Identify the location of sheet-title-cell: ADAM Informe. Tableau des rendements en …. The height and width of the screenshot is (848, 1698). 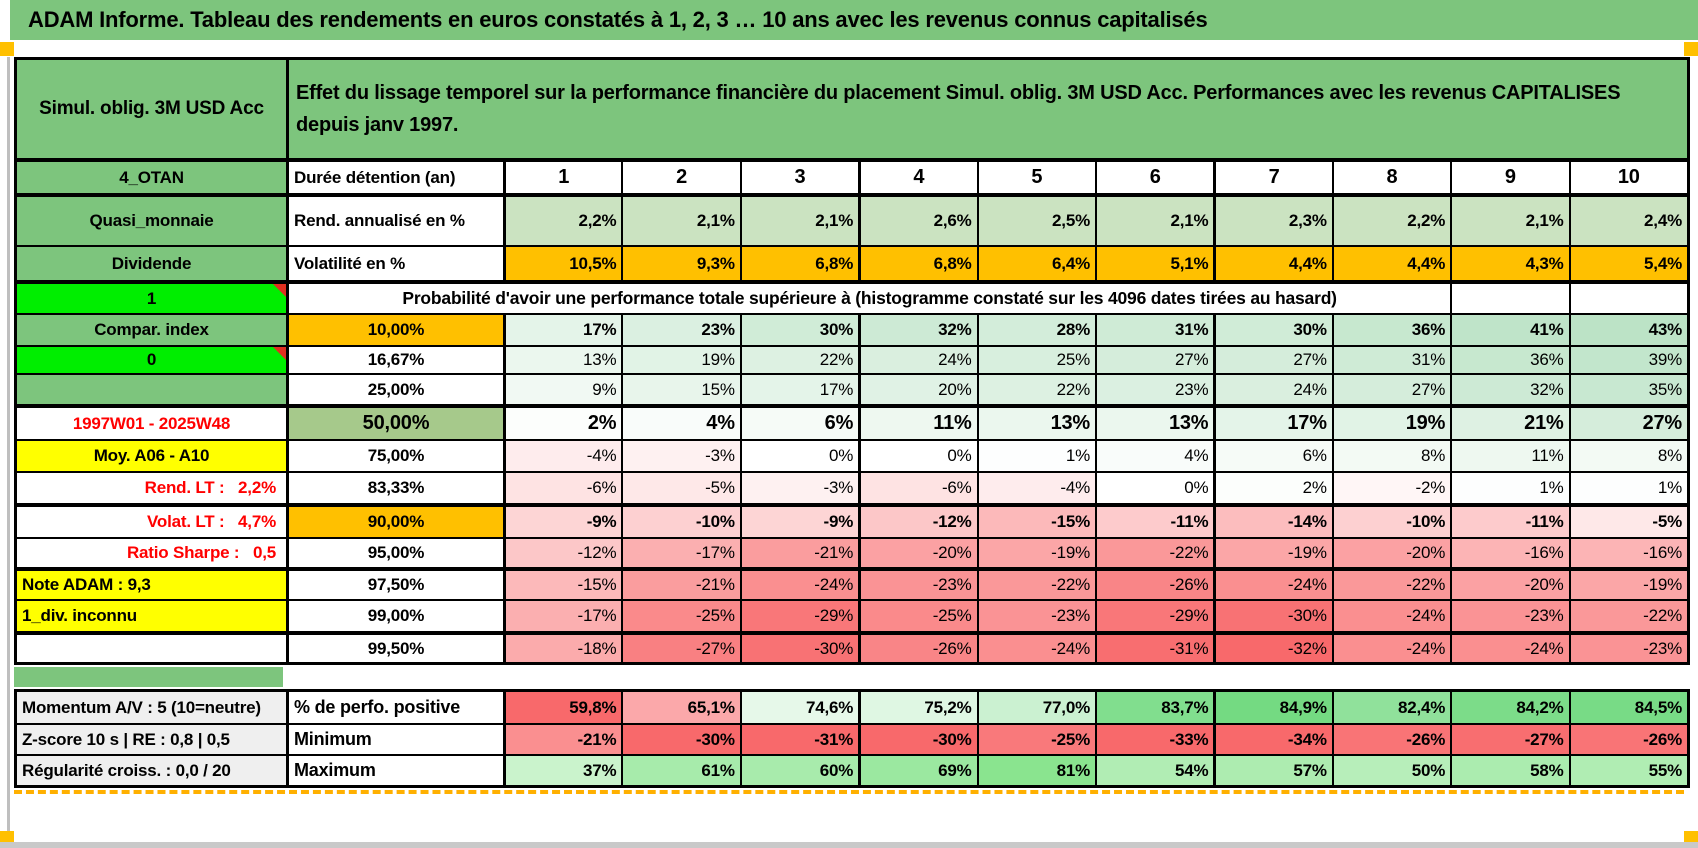
(854, 20).